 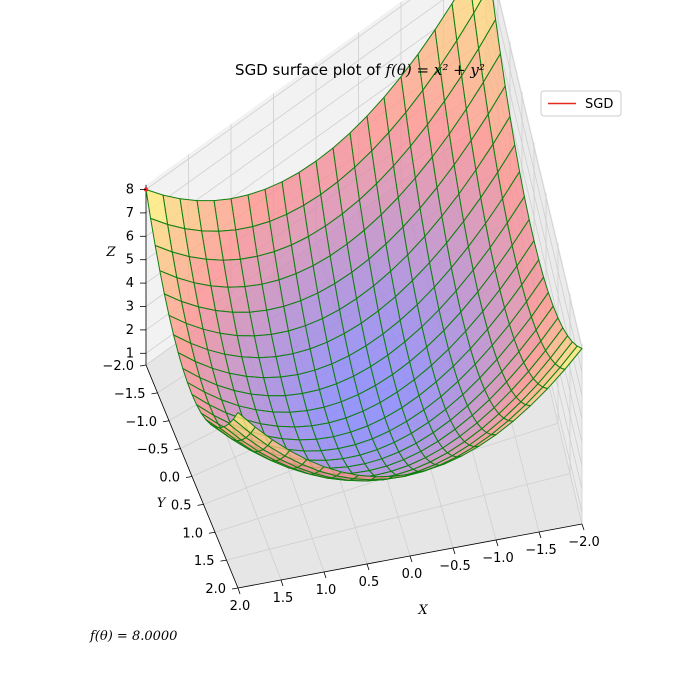 I want to click on y-tick-label: −1.0, so click(x=141, y=422).